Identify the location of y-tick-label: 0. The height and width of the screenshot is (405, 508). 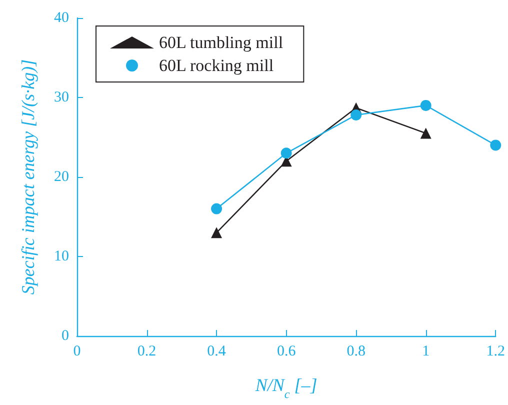
(65, 336).